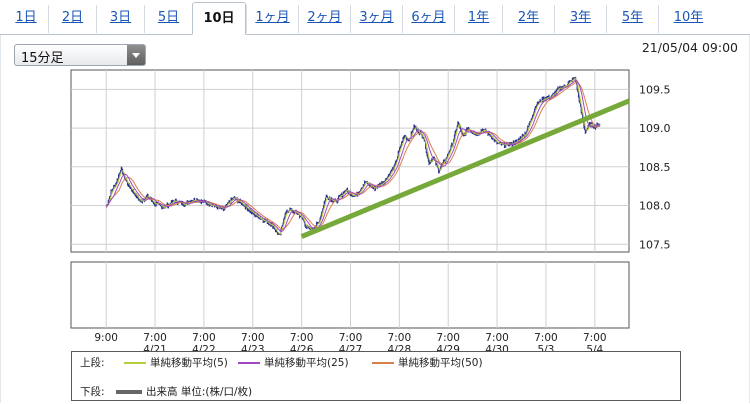 The height and width of the screenshot is (404, 750). I want to click on y-tick-label: 109.0, so click(655, 128).